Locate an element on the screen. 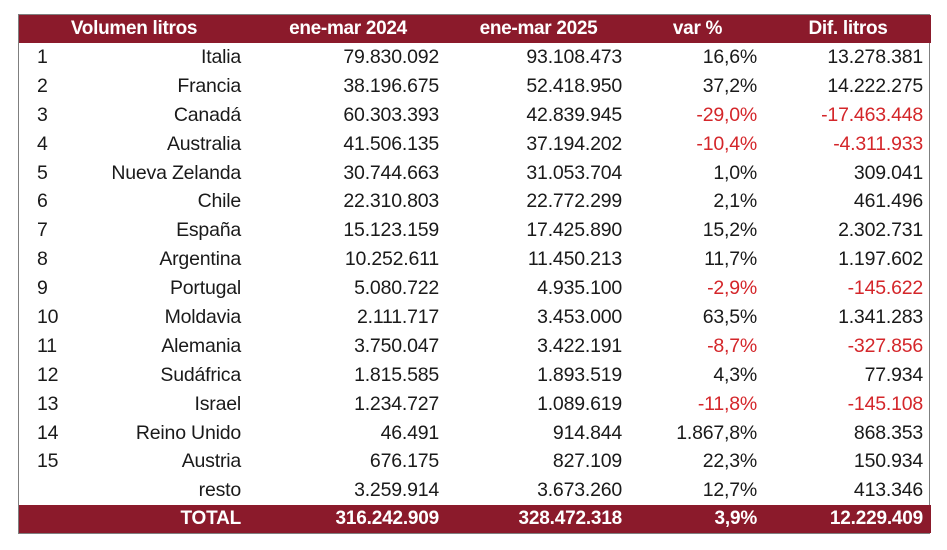  cell-var: 1,0% is located at coordinates (735, 172).